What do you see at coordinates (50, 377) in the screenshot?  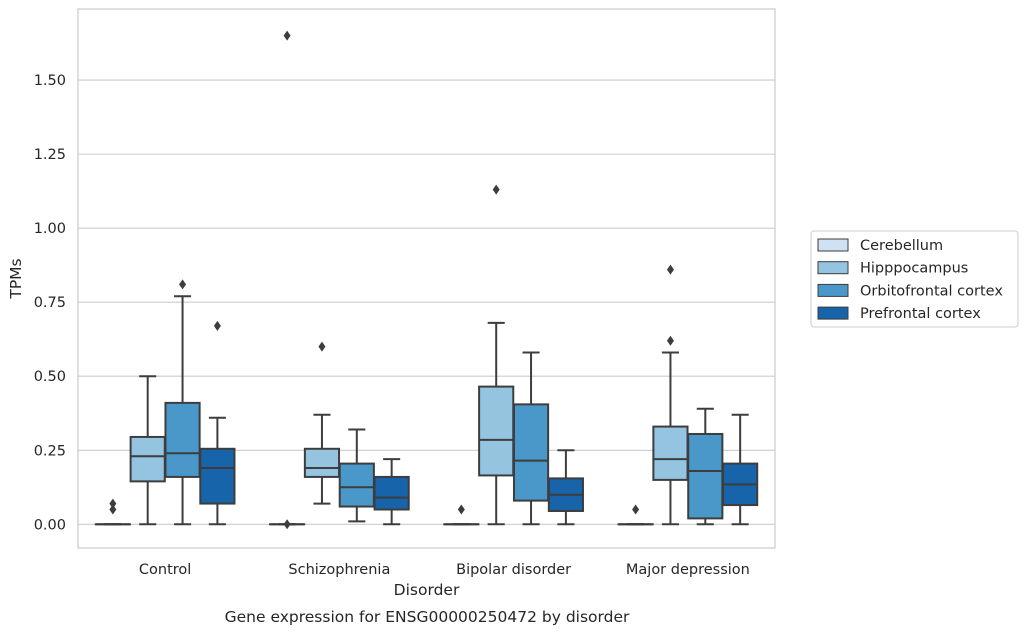 I see `y-tick-label: 0.50` at bounding box center [50, 377].